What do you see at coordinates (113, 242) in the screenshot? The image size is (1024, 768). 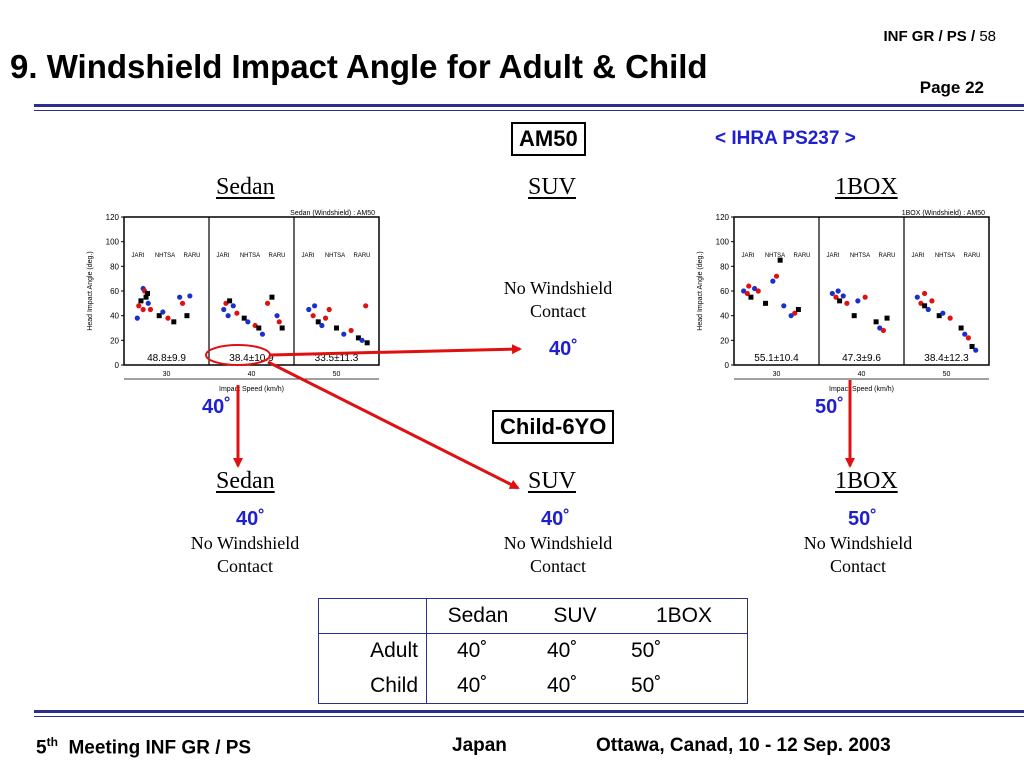 I see `y-tick-label: 100` at bounding box center [113, 242].